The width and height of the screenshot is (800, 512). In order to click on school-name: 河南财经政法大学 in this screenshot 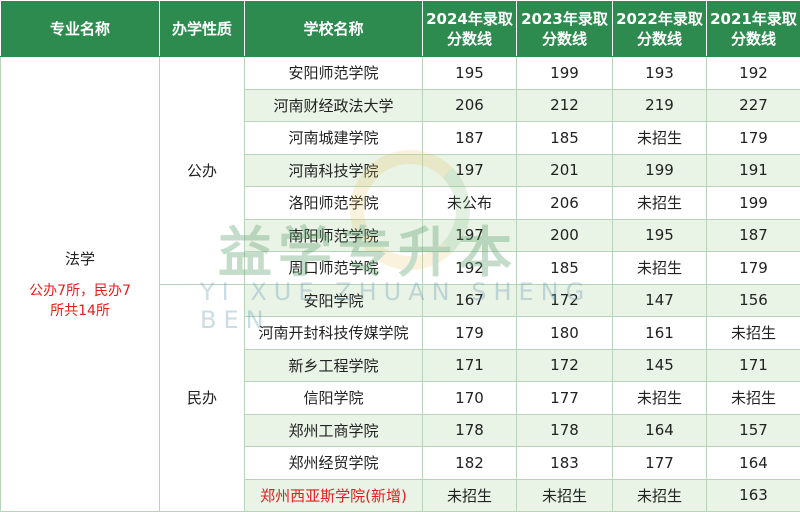, I will do `click(333, 105)`.